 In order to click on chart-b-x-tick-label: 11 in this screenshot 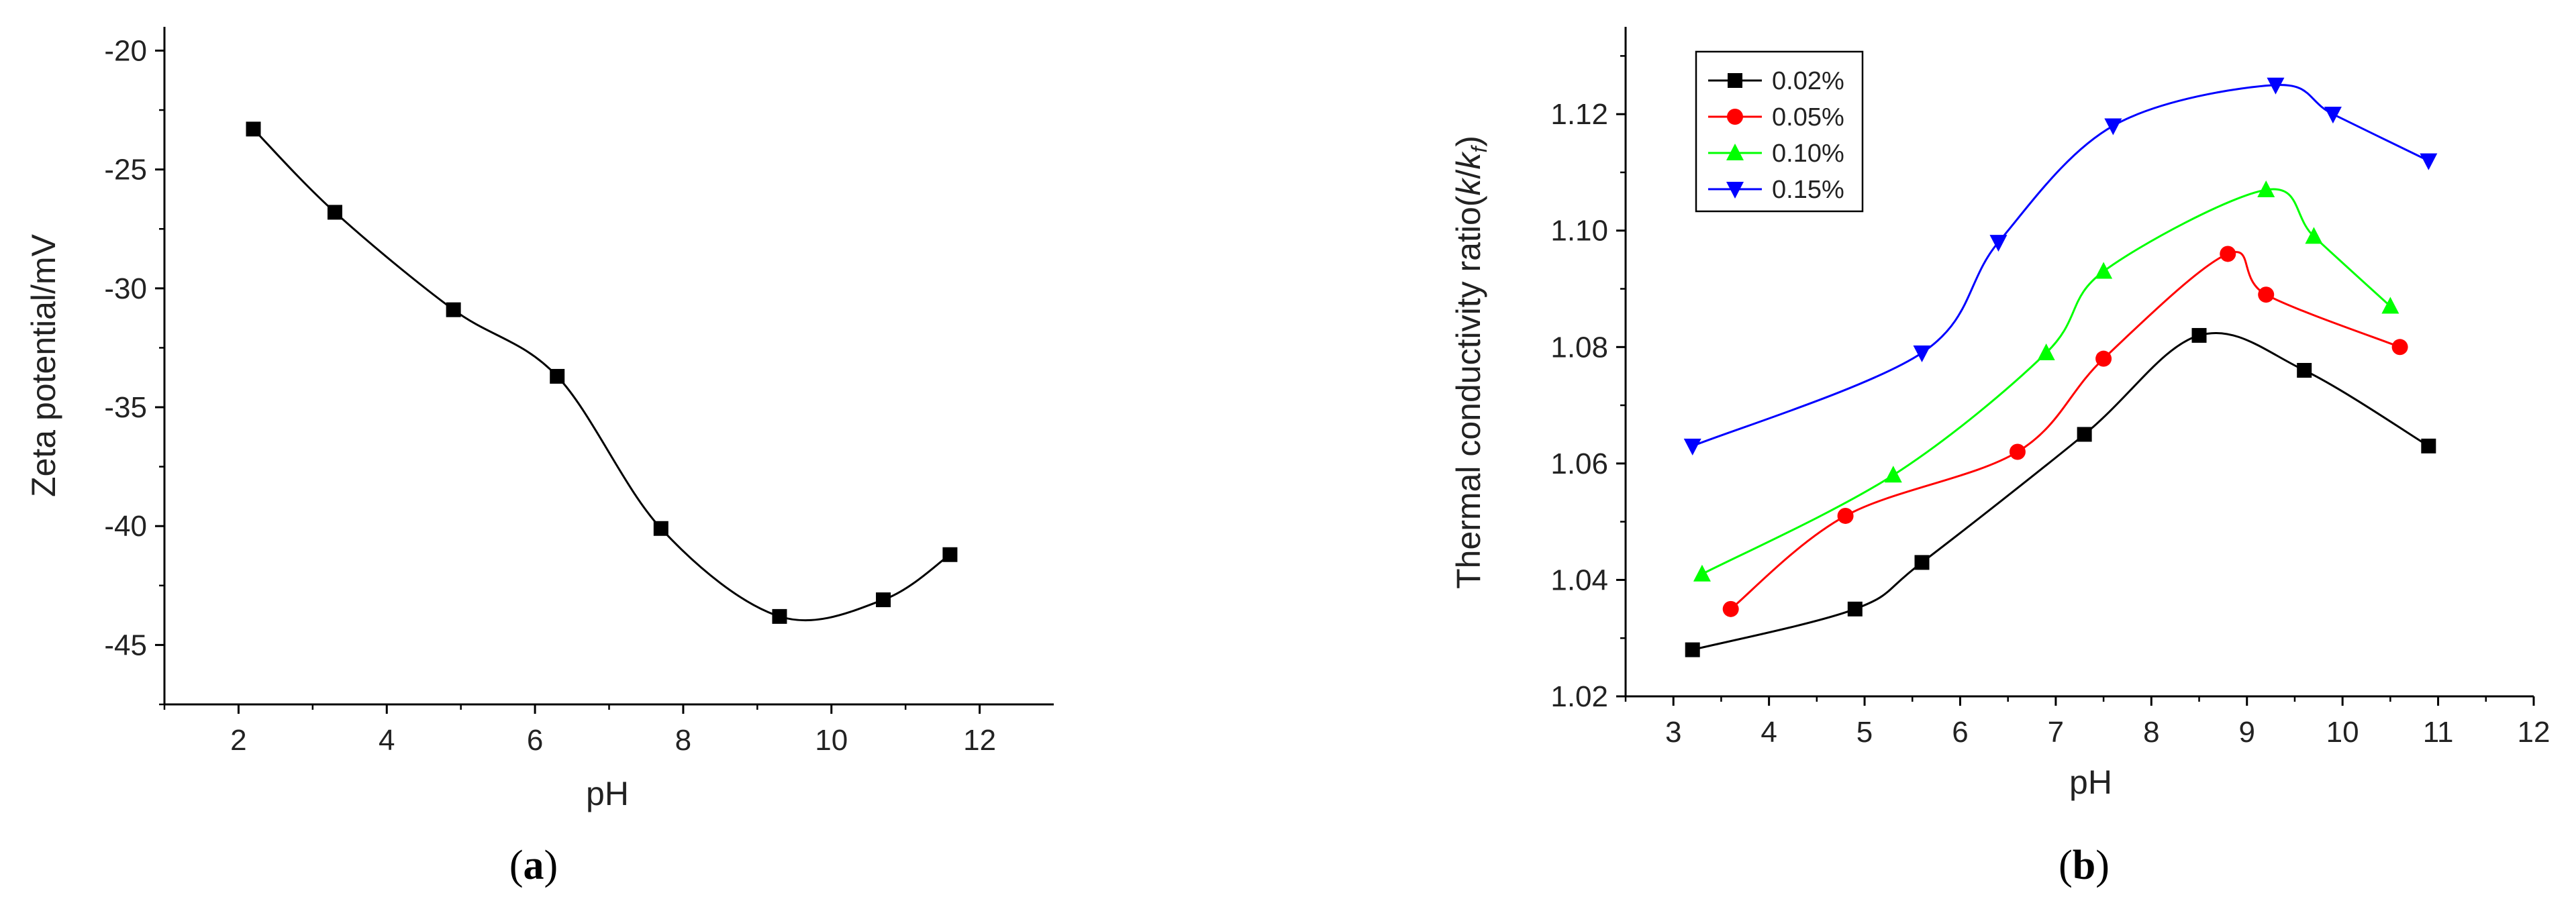, I will do `click(2438, 732)`.